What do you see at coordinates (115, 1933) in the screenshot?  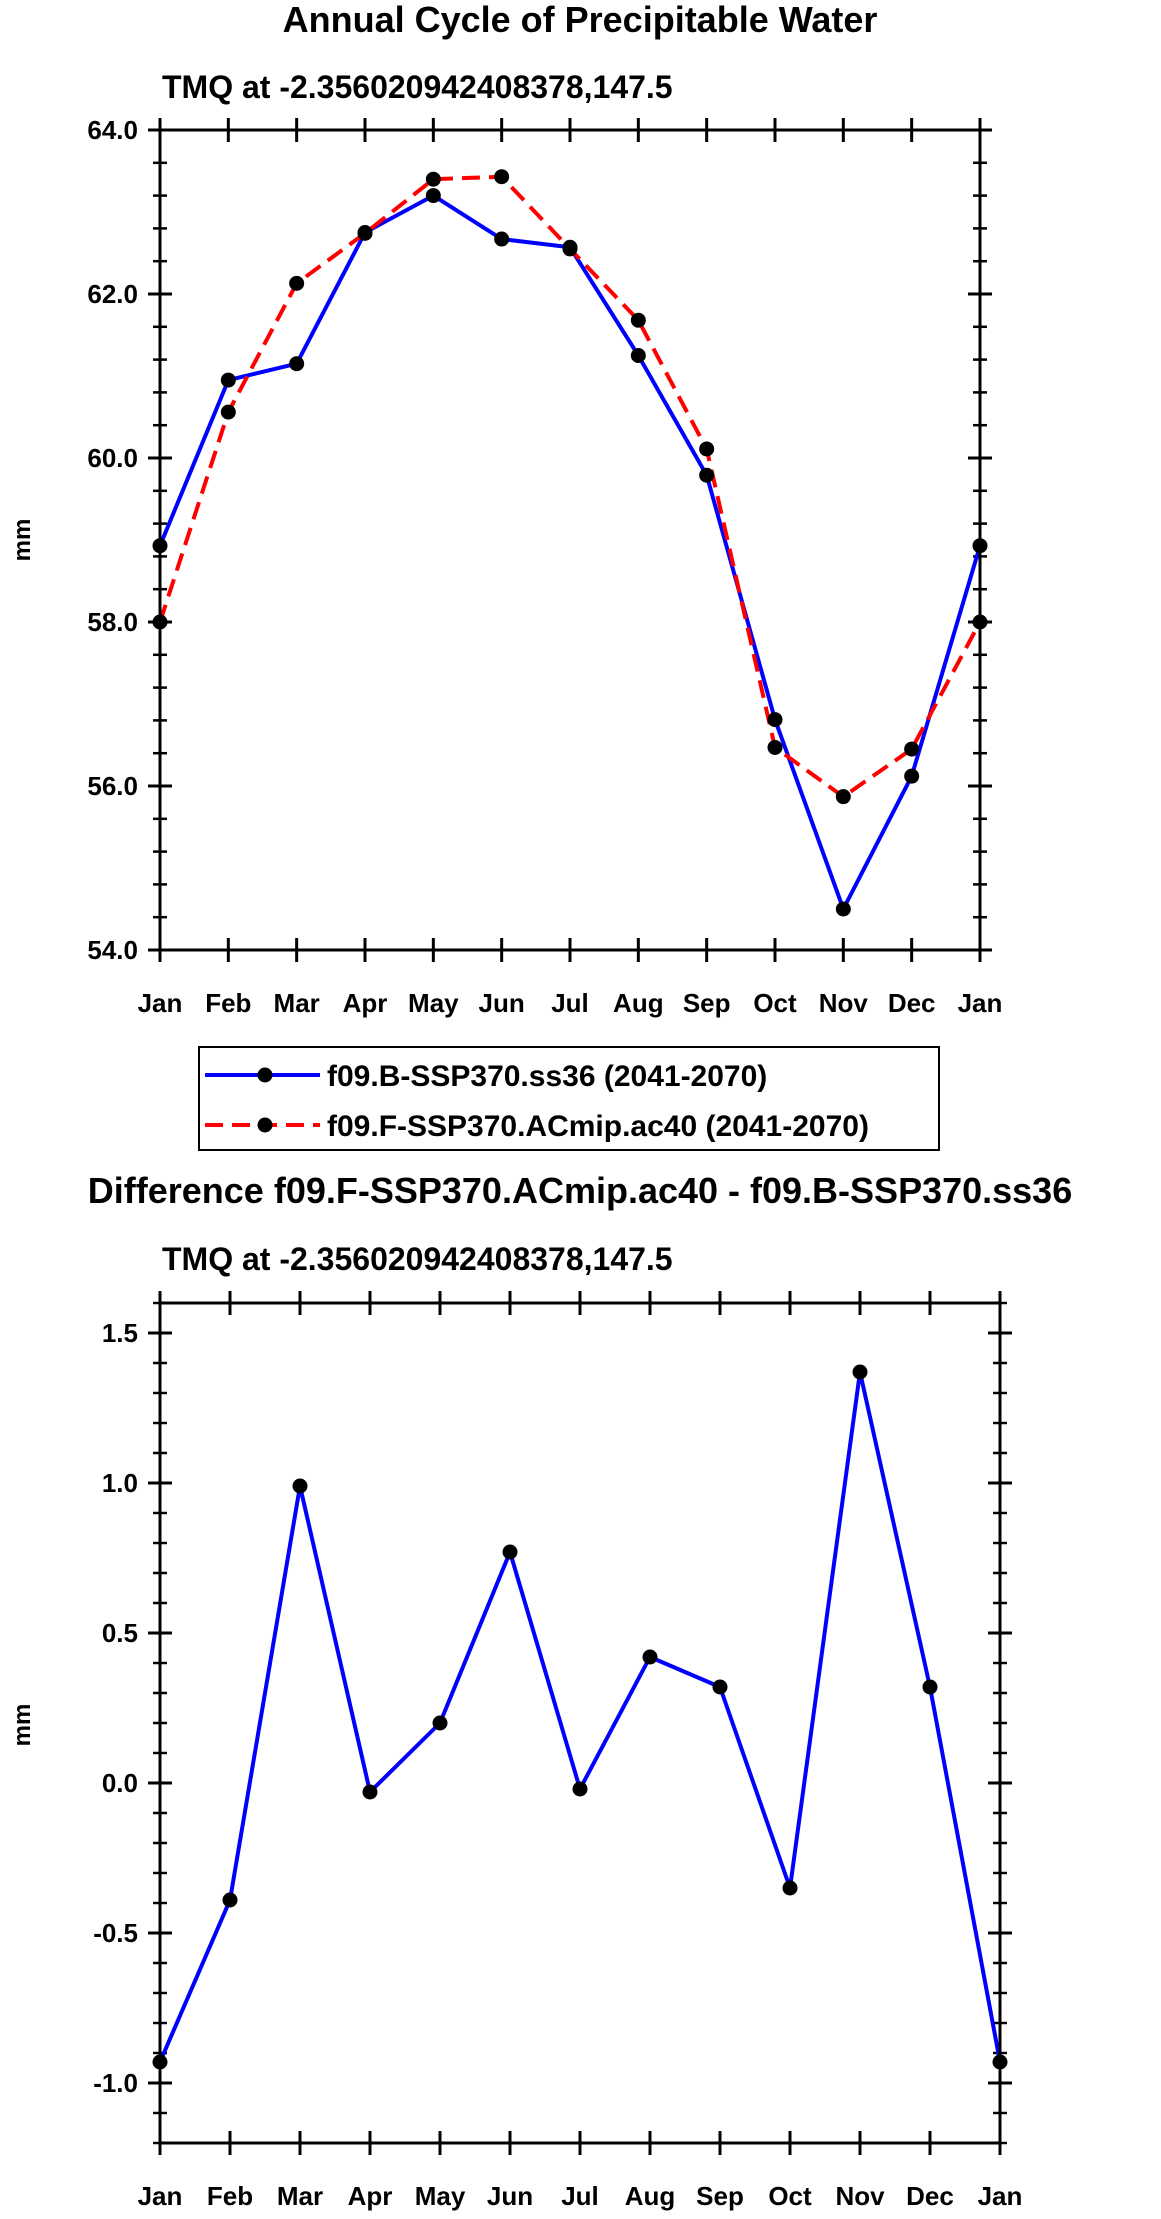 I see `y-tick-label: -0.5` at bounding box center [115, 1933].